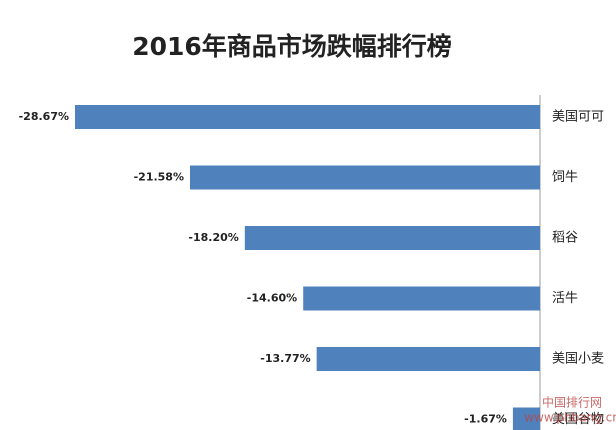 This screenshot has width=616, height=430. What do you see at coordinates (159, 177) in the screenshot?
I see `value-label: -21.58%` at bounding box center [159, 177].